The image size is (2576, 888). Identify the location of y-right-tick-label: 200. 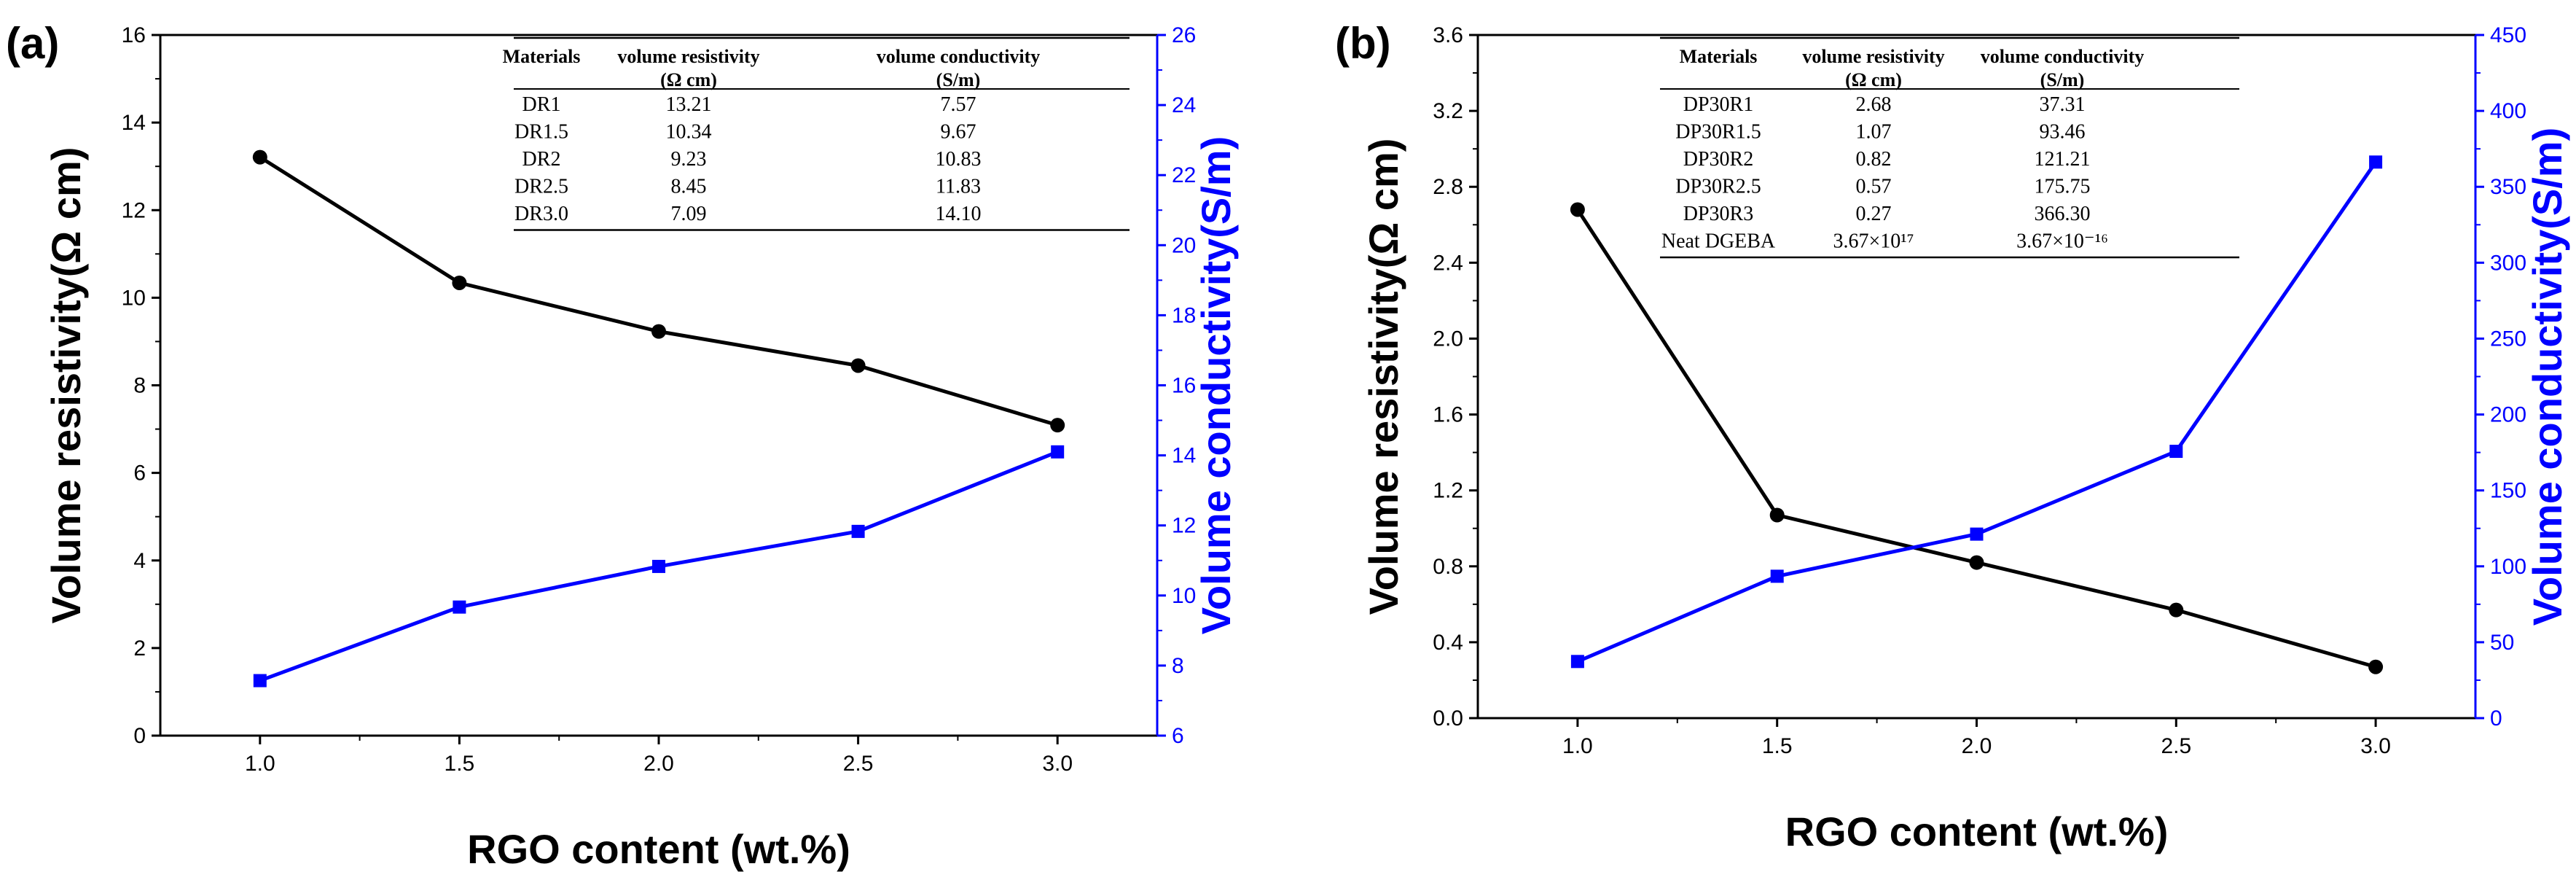
(2508, 415).